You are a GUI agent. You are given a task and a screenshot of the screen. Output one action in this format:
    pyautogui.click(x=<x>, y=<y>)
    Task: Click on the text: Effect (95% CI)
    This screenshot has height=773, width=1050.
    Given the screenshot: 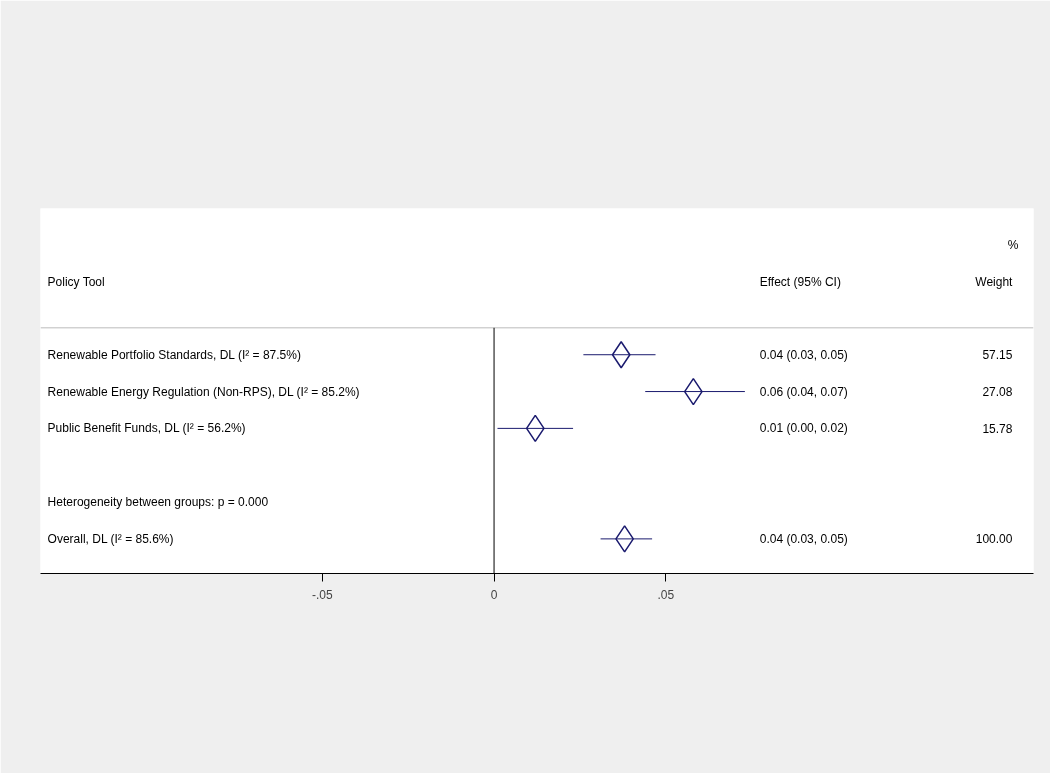 What is the action you would take?
    pyautogui.click(x=800, y=282)
    